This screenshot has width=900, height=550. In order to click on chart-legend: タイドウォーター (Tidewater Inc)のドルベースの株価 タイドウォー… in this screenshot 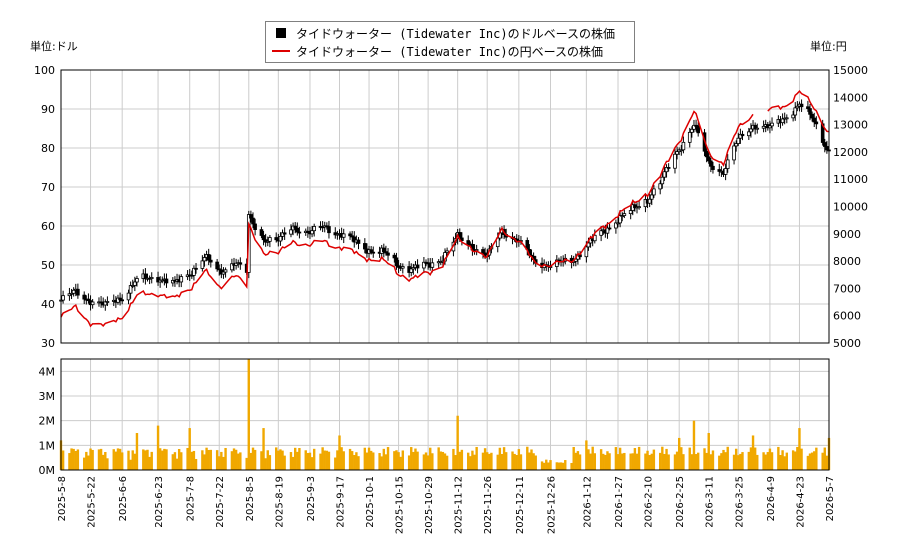, I will do `click(450, 42)`.